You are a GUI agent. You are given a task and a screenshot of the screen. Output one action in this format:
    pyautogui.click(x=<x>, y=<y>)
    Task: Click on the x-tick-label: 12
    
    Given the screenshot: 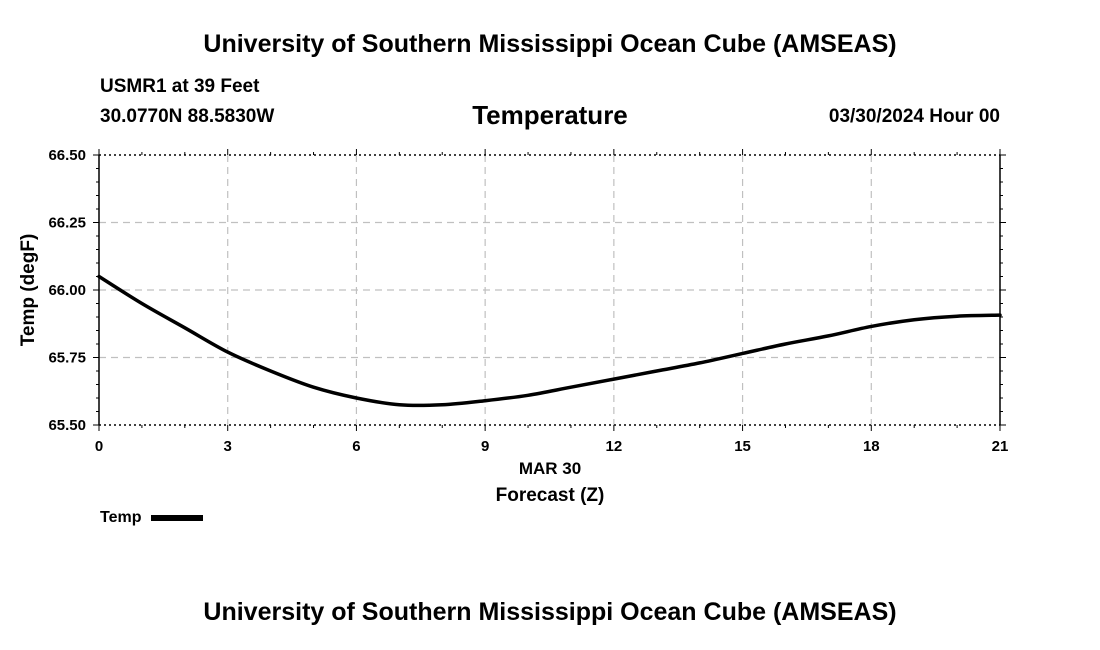 What is the action you would take?
    pyautogui.click(x=614, y=446)
    